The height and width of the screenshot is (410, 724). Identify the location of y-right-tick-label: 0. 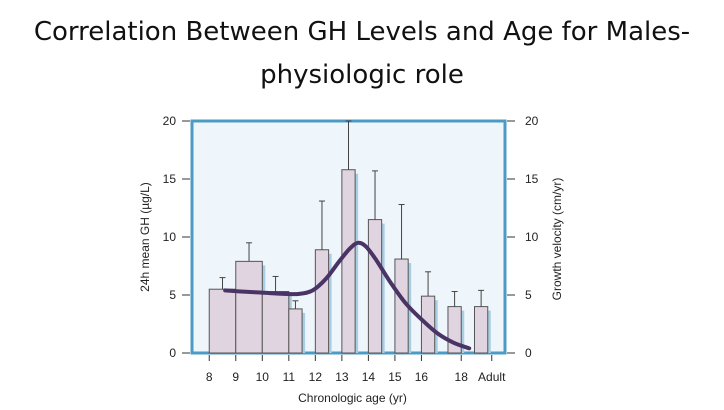
(528, 353).